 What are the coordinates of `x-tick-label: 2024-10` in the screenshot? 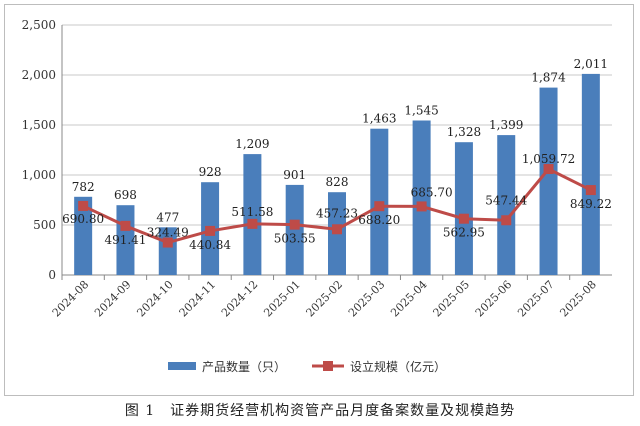 It's located at (155, 299).